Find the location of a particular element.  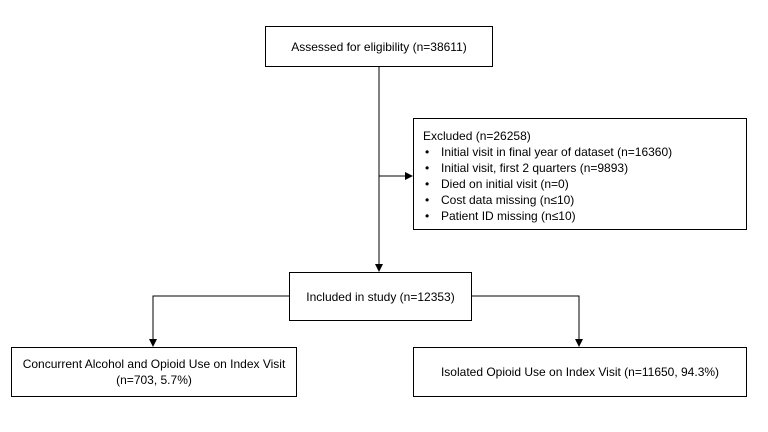

assessed-text: Assessed for eligibility (n=38611) is located at coordinates (379, 46).